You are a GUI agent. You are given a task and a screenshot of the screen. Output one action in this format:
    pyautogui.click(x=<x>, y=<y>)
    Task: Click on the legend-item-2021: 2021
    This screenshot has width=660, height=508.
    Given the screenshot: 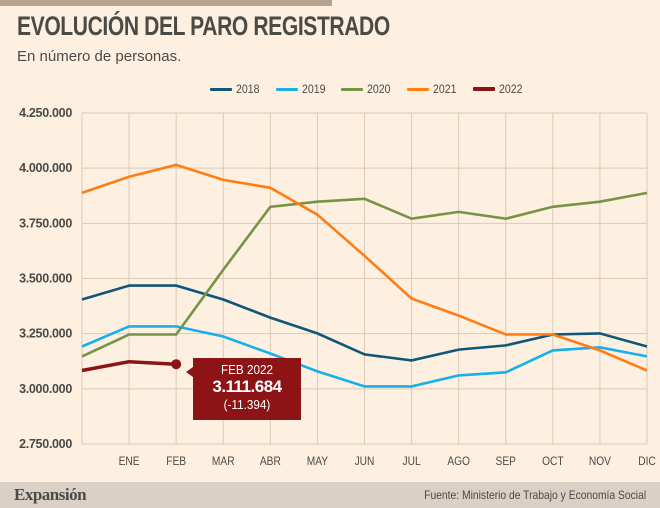 What is the action you would take?
    pyautogui.click(x=433, y=89)
    